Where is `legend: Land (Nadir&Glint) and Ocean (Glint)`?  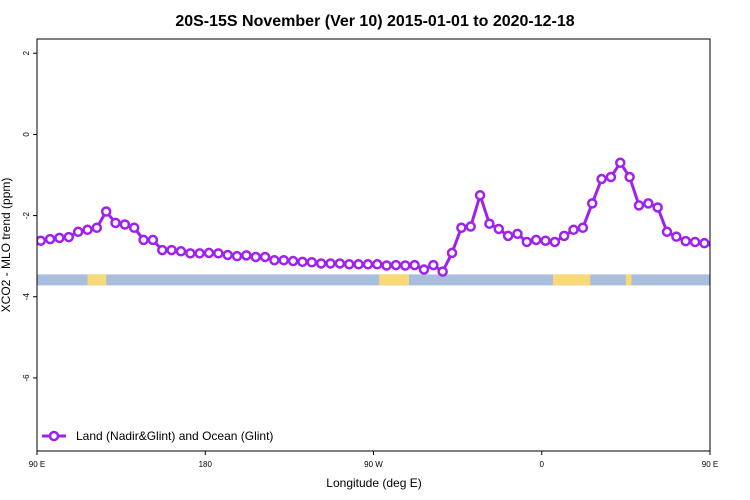 legend: Land (Nadir&Glint) and Ocean (Glint) is located at coordinates (157, 436).